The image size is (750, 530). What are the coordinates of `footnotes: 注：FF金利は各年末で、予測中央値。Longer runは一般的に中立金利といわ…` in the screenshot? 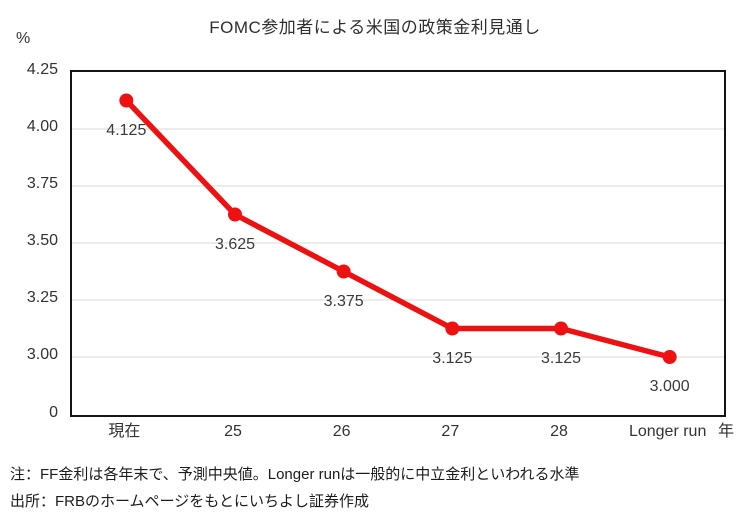 It's located at (378, 488).